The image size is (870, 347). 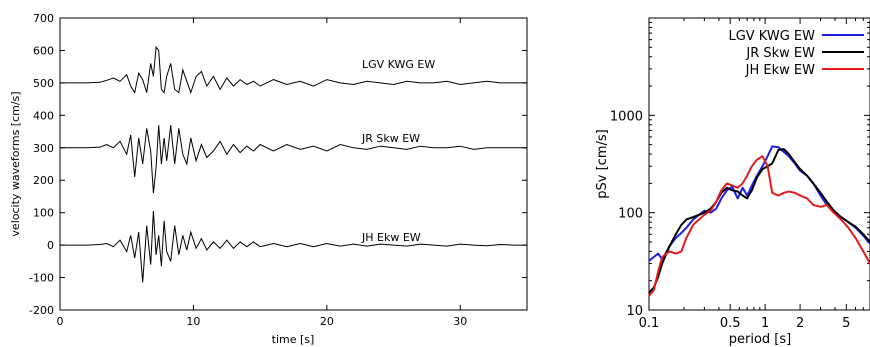 What do you see at coordinates (41, 310) in the screenshot?
I see `waveform-y-tick-label: -200` at bounding box center [41, 310].